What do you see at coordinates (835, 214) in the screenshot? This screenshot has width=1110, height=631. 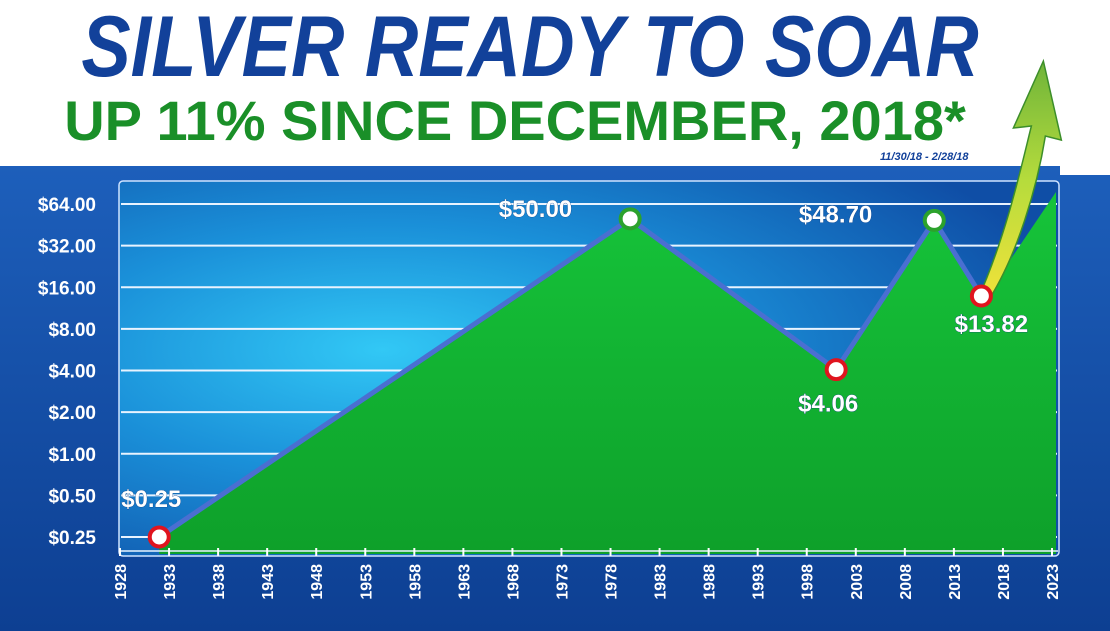 I see `data-label: $48.70` at bounding box center [835, 214].